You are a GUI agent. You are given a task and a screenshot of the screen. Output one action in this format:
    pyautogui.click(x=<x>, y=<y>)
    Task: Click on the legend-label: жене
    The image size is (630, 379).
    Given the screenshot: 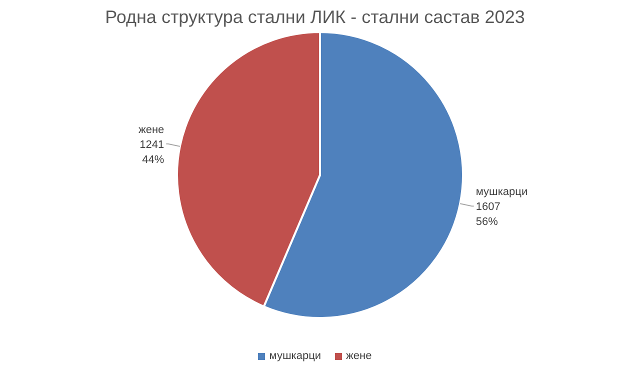 What is the action you would take?
    pyautogui.click(x=359, y=356)
    